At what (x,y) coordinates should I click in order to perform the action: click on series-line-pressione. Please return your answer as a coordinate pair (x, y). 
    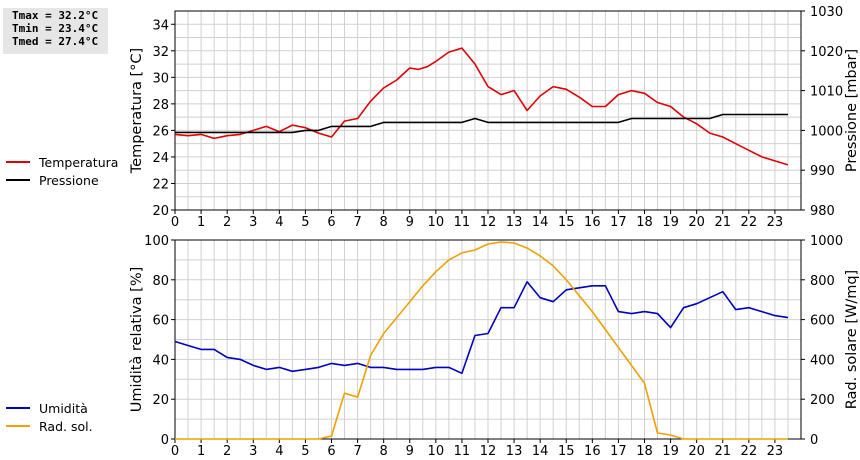
    Looking at the image, I should click on (481, 123).